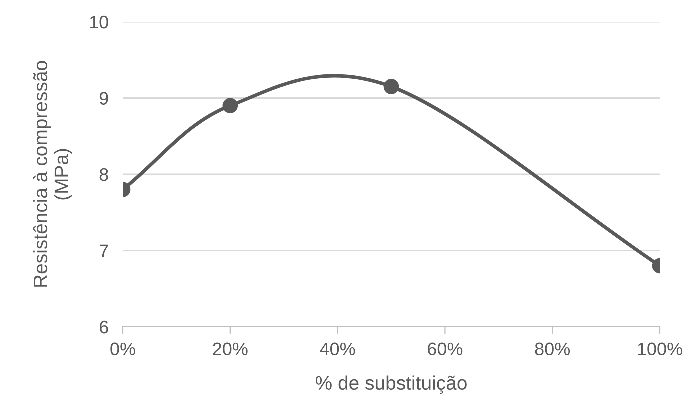  Describe the element at coordinates (123, 349) in the screenshot. I see `x-tick-label: 0%` at that location.